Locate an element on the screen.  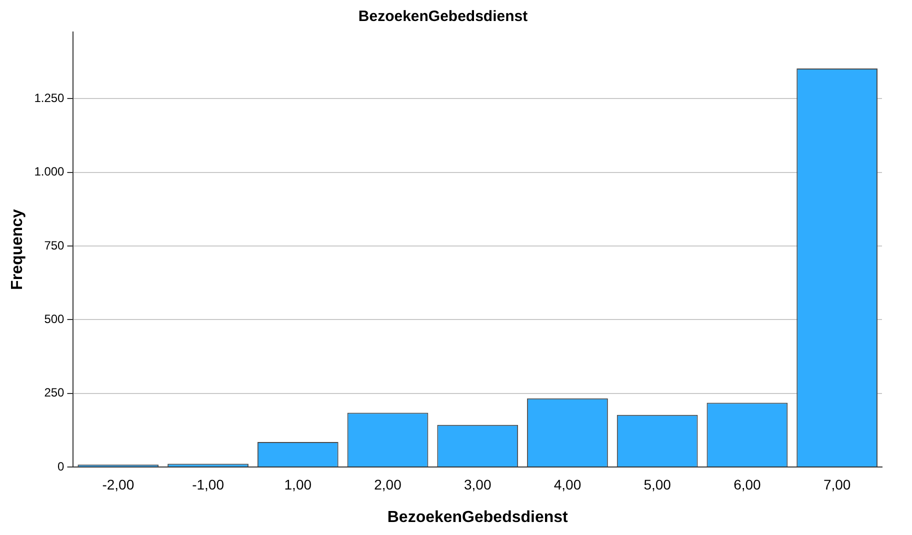
x-tick-label: -1,00 is located at coordinates (208, 484).